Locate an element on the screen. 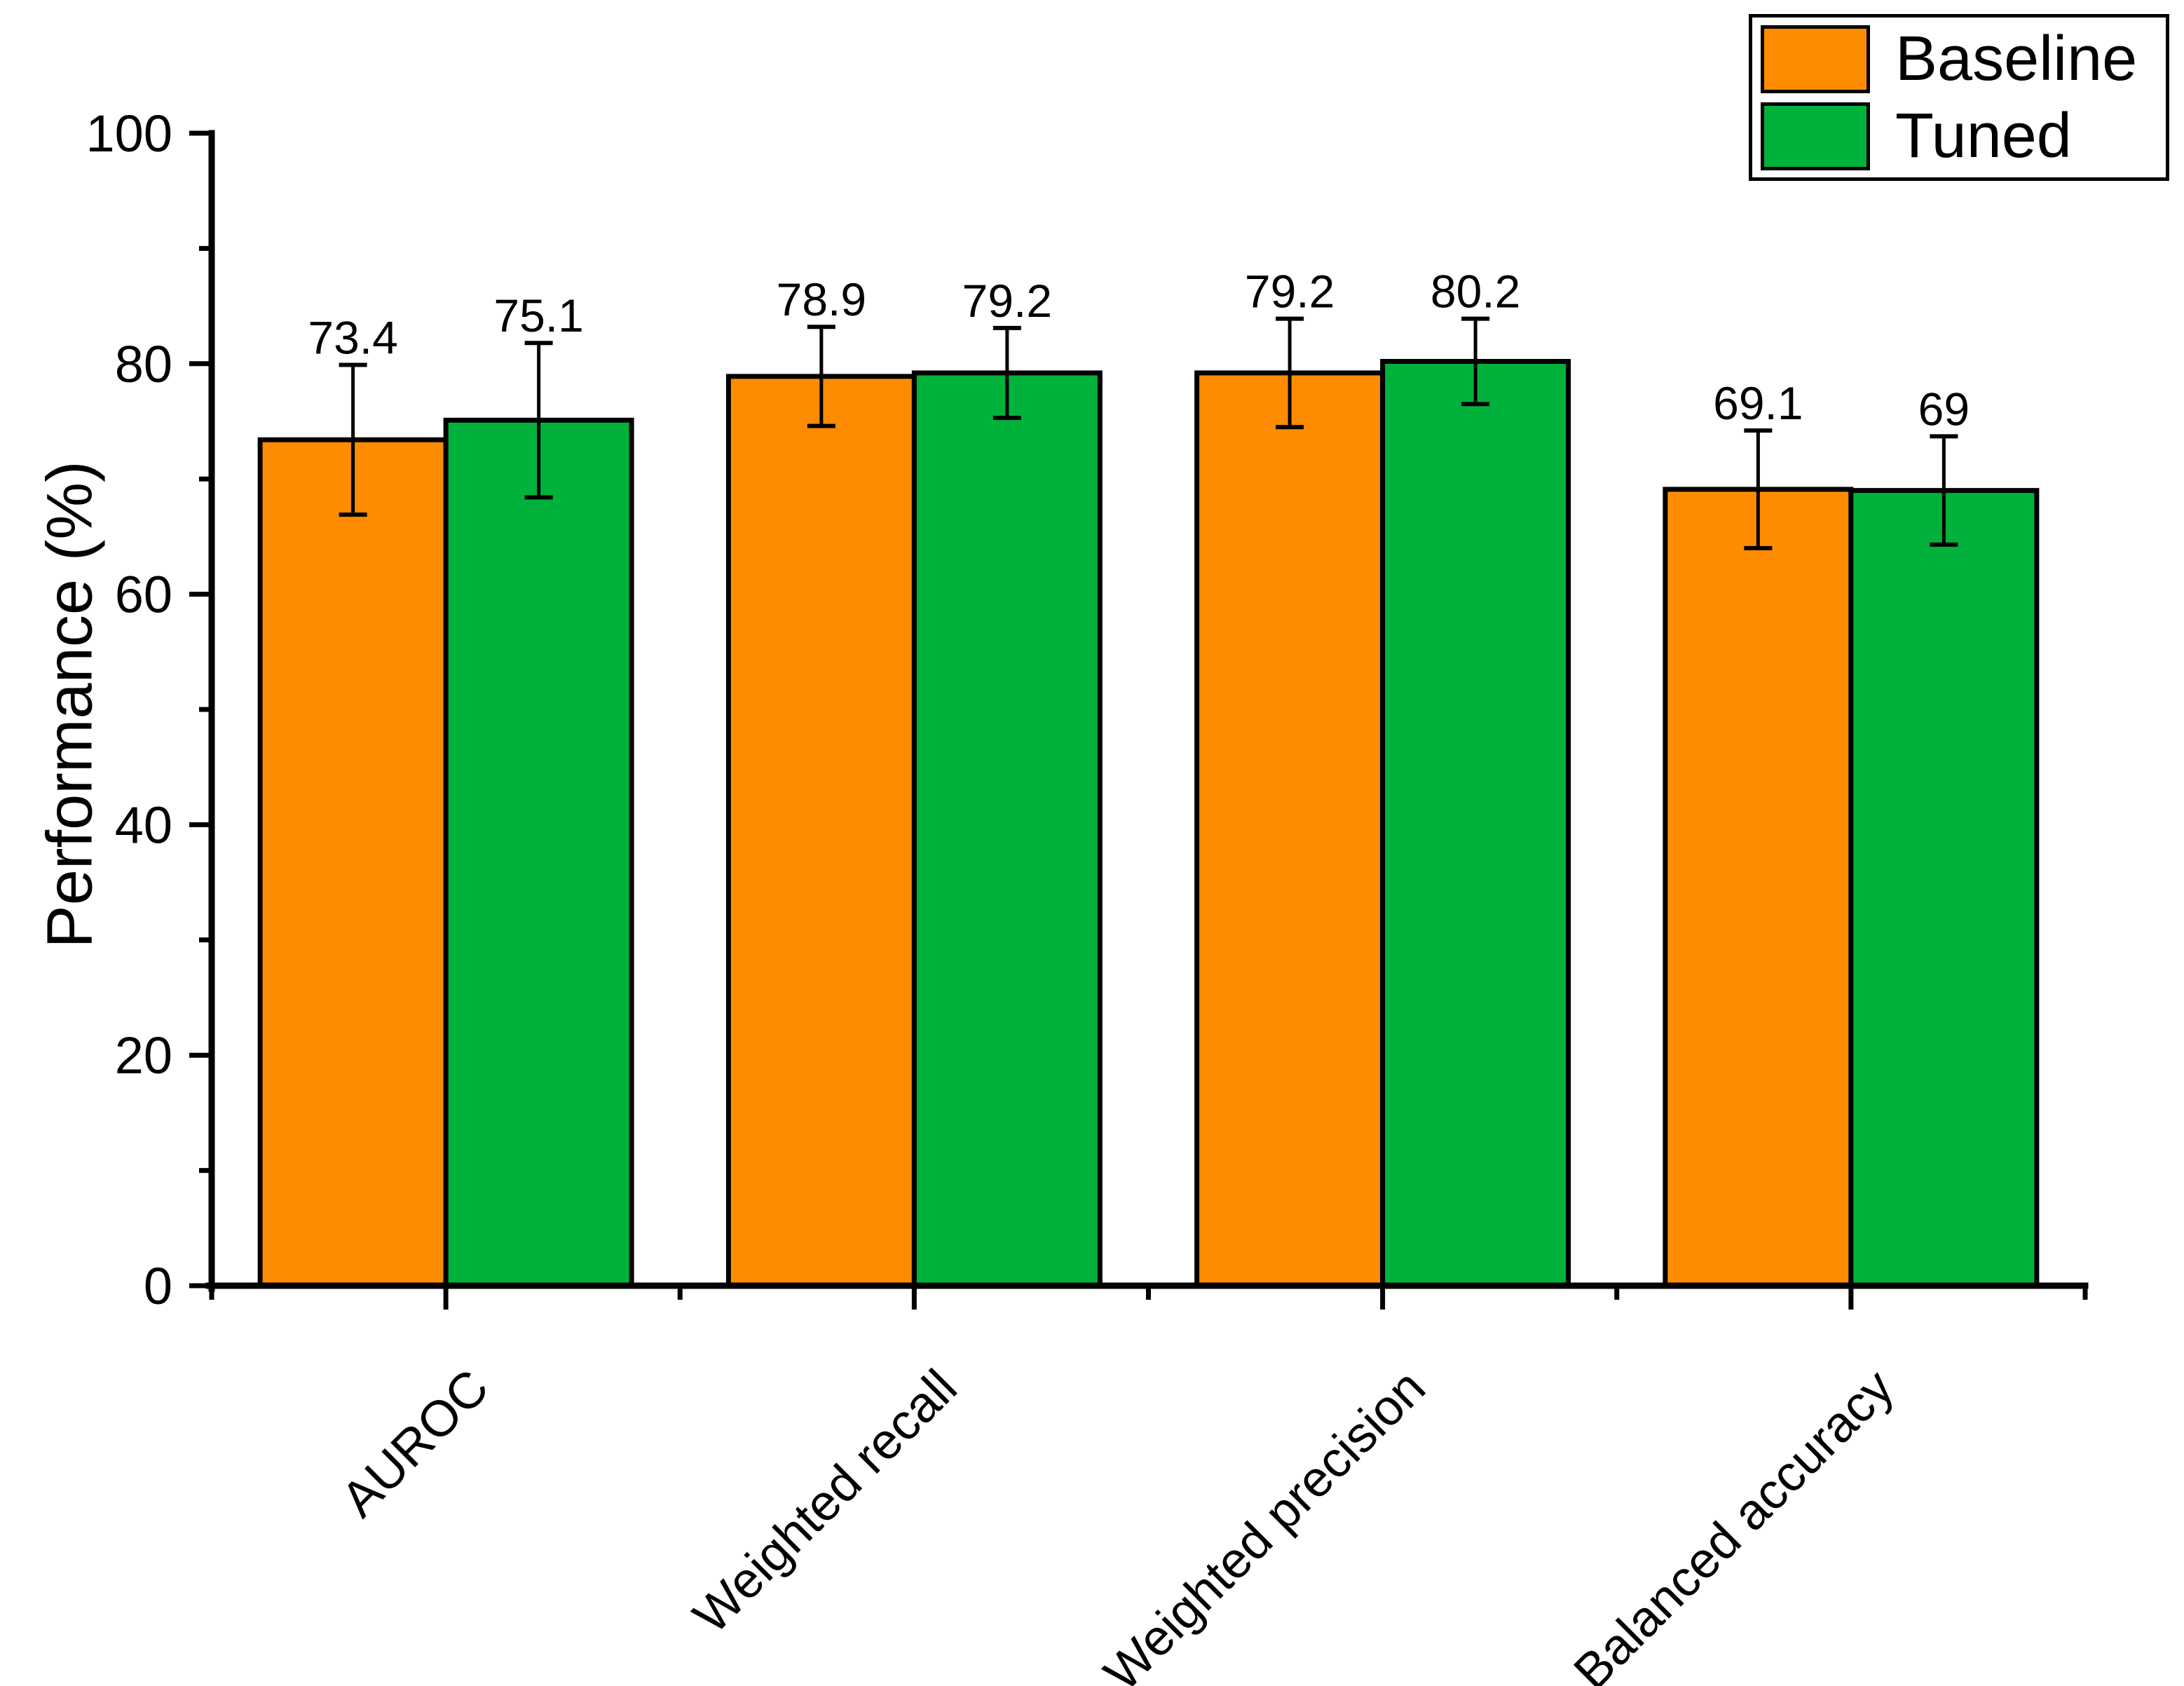 The height and width of the screenshot is (1686, 2184). x-category-label: Balanced accuracy is located at coordinates (1733, 1522).